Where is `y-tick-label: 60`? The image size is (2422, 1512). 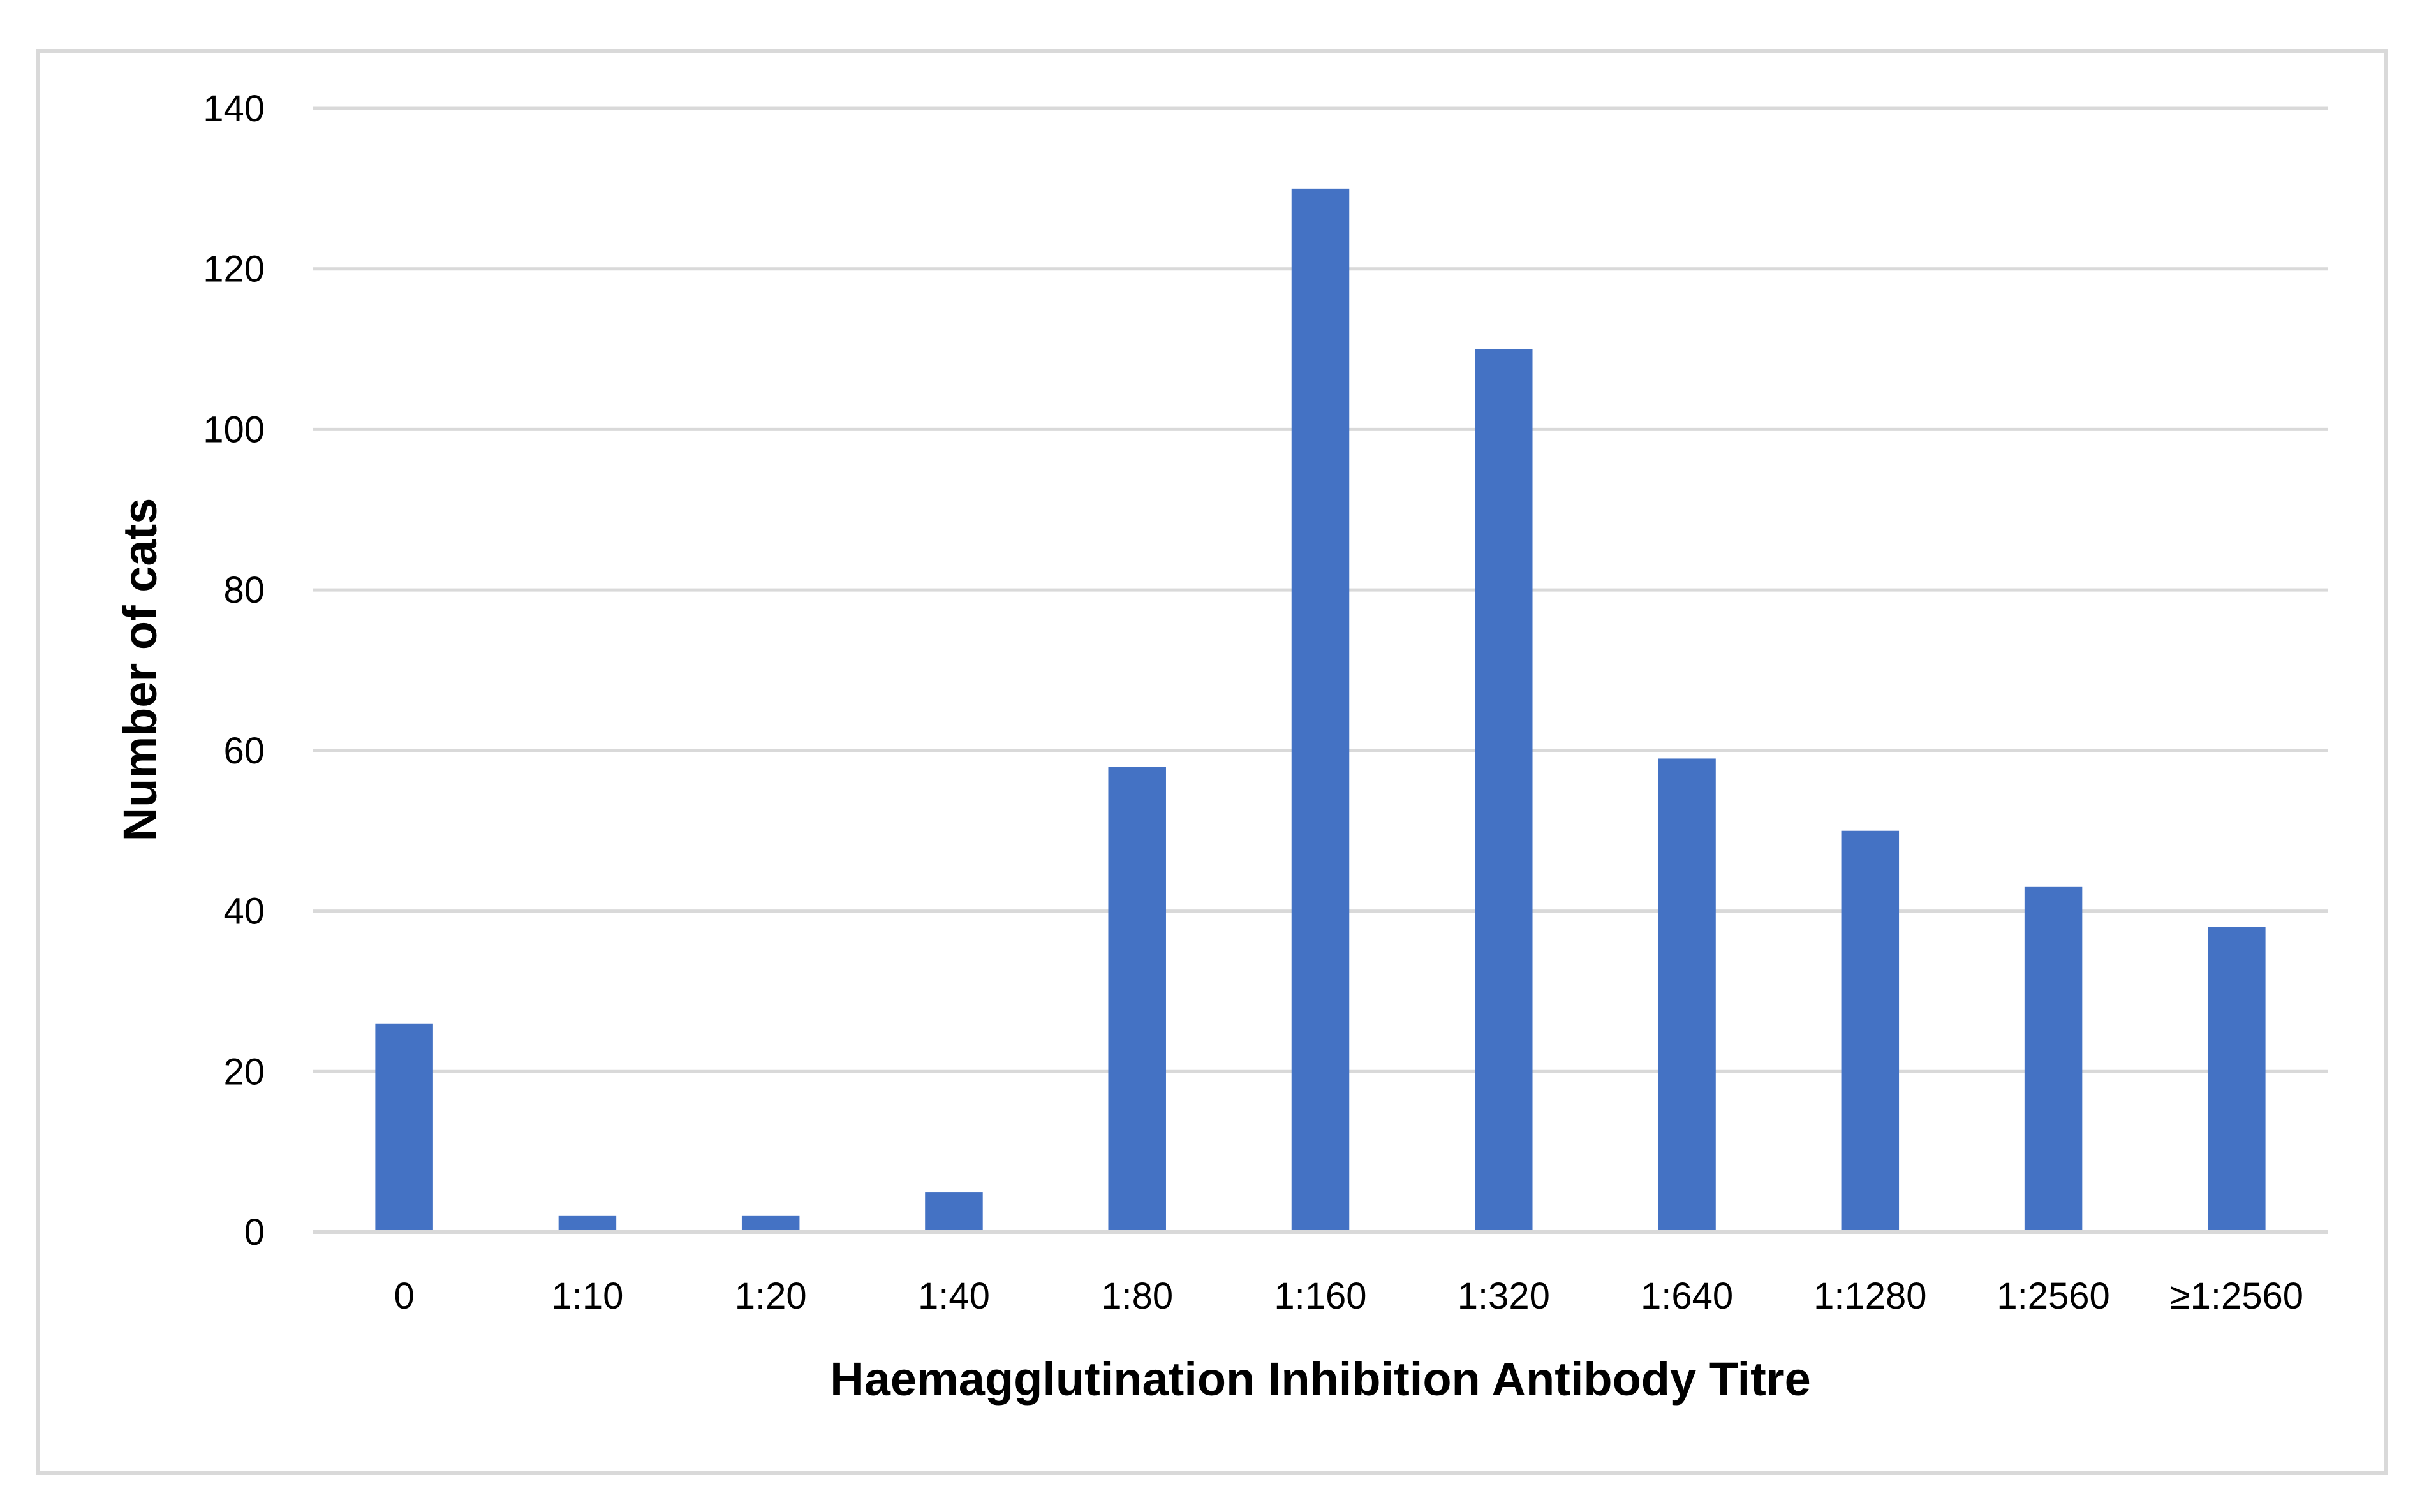
y-tick-label: 60 is located at coordinates (244, 751).